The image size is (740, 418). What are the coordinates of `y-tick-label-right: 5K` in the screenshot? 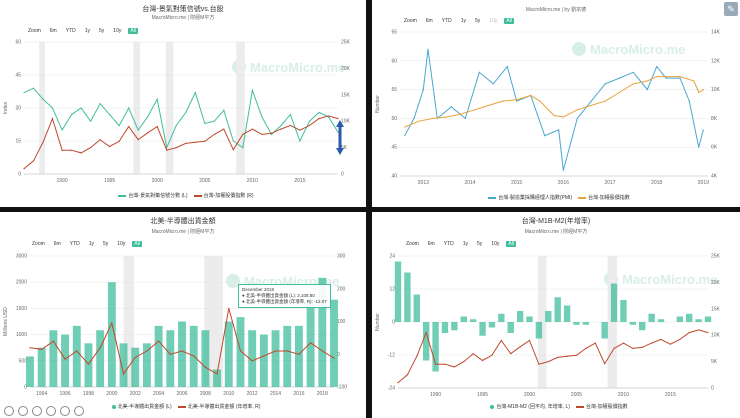 It's located at (344, 148).